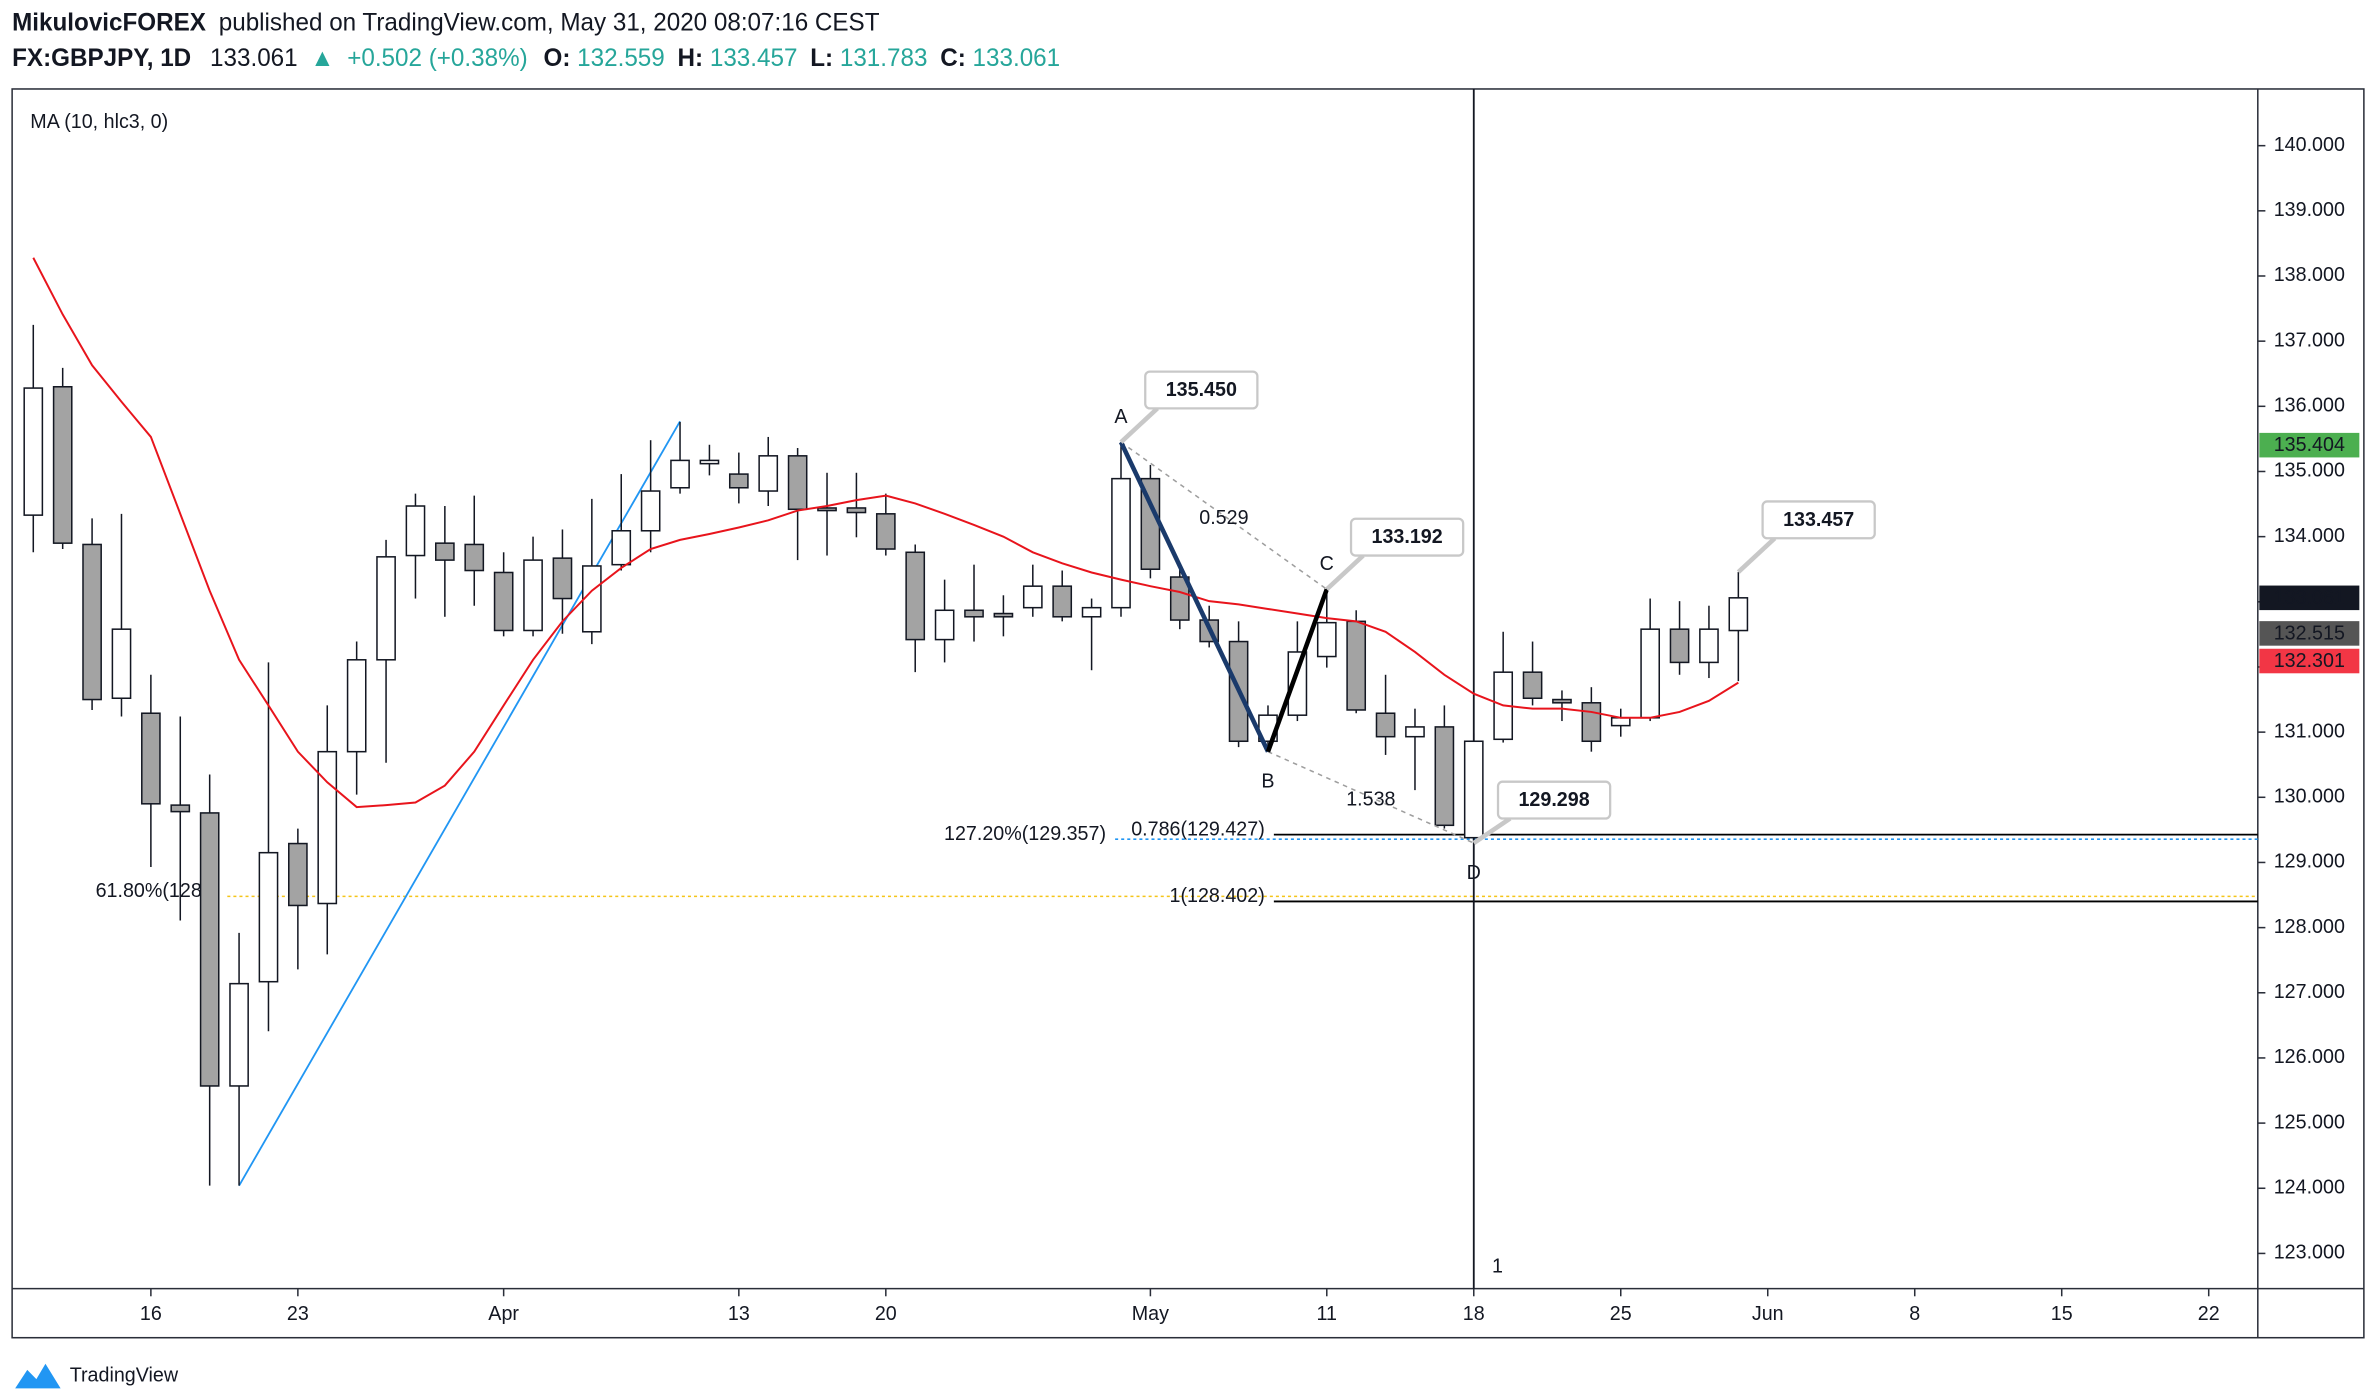 Image resolution: width=2376 pixels, height=1396 pixels. I want to click on logo: TradingView, so click(97, 1376).